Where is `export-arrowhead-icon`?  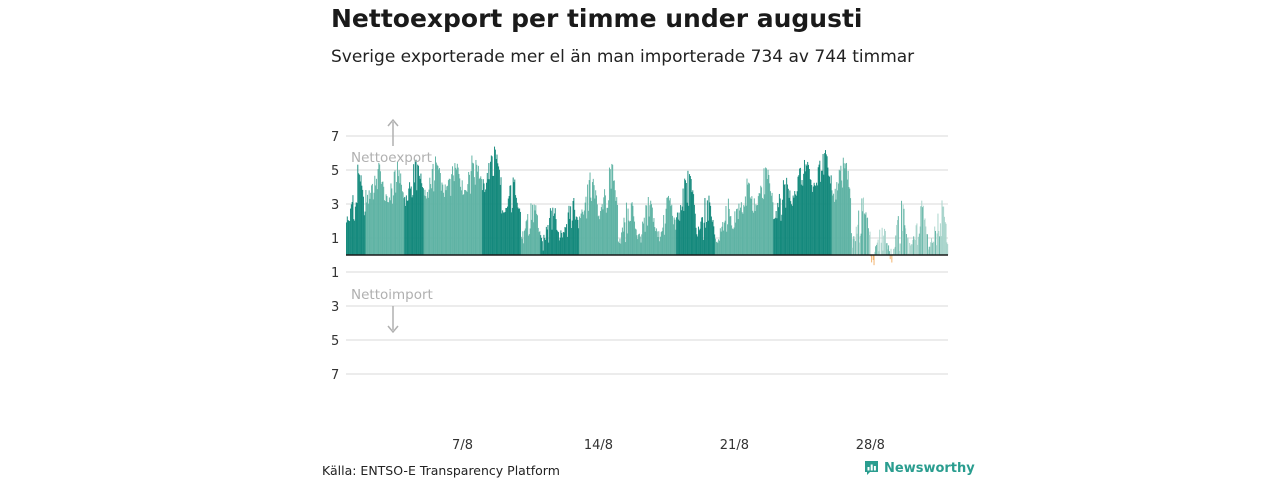
export-arrowhead-icon is located at coordinates (393, 122).